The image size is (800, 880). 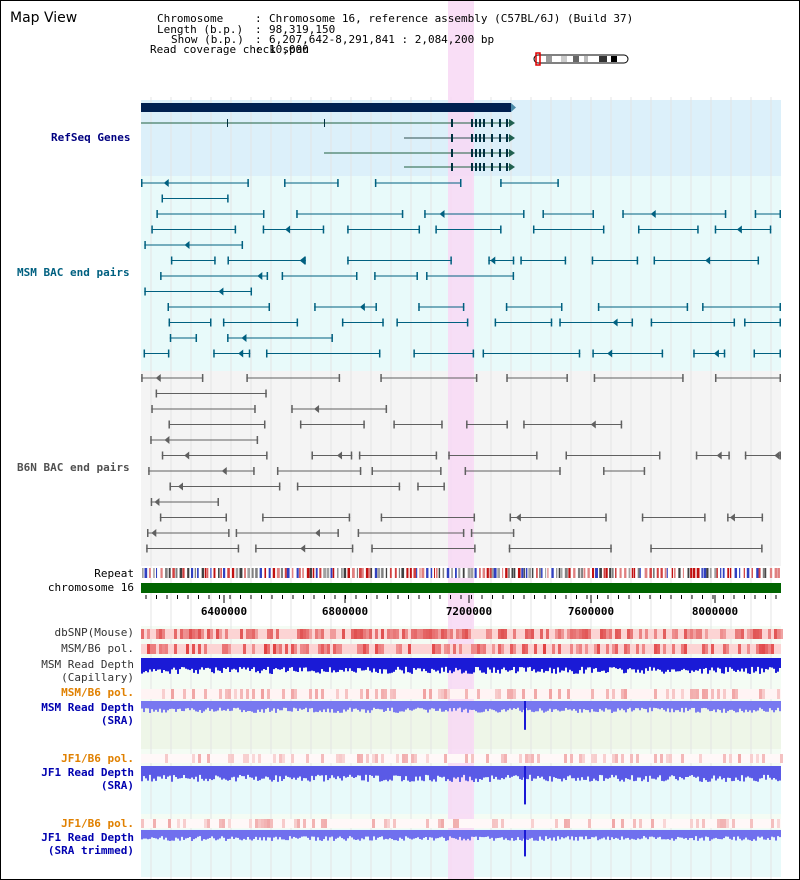 What do you see at coordinates (288, 229) in the screenshot?
I see `msm-bac-pair-arrow` at bounding box center [288, 229].